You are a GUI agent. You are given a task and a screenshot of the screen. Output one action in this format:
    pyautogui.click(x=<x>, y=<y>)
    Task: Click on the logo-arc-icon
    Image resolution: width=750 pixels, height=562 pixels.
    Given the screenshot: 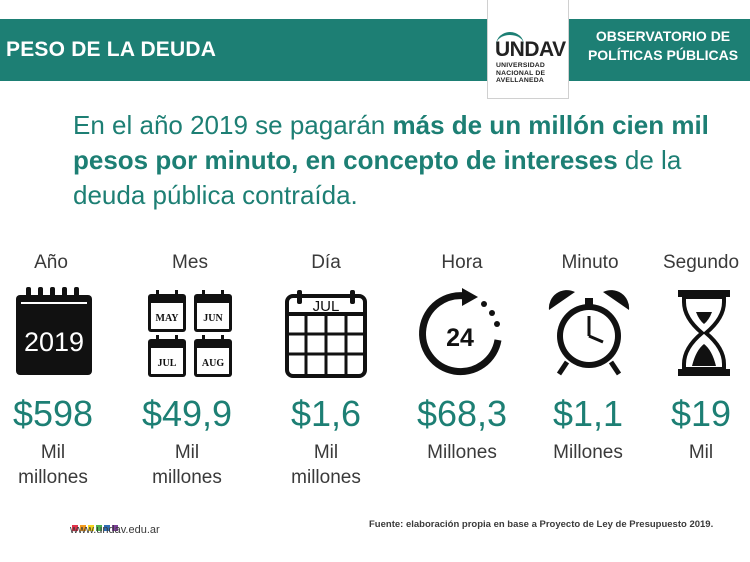 What is the action you would take?
    pyautogui.click(x=510, y=38)
    